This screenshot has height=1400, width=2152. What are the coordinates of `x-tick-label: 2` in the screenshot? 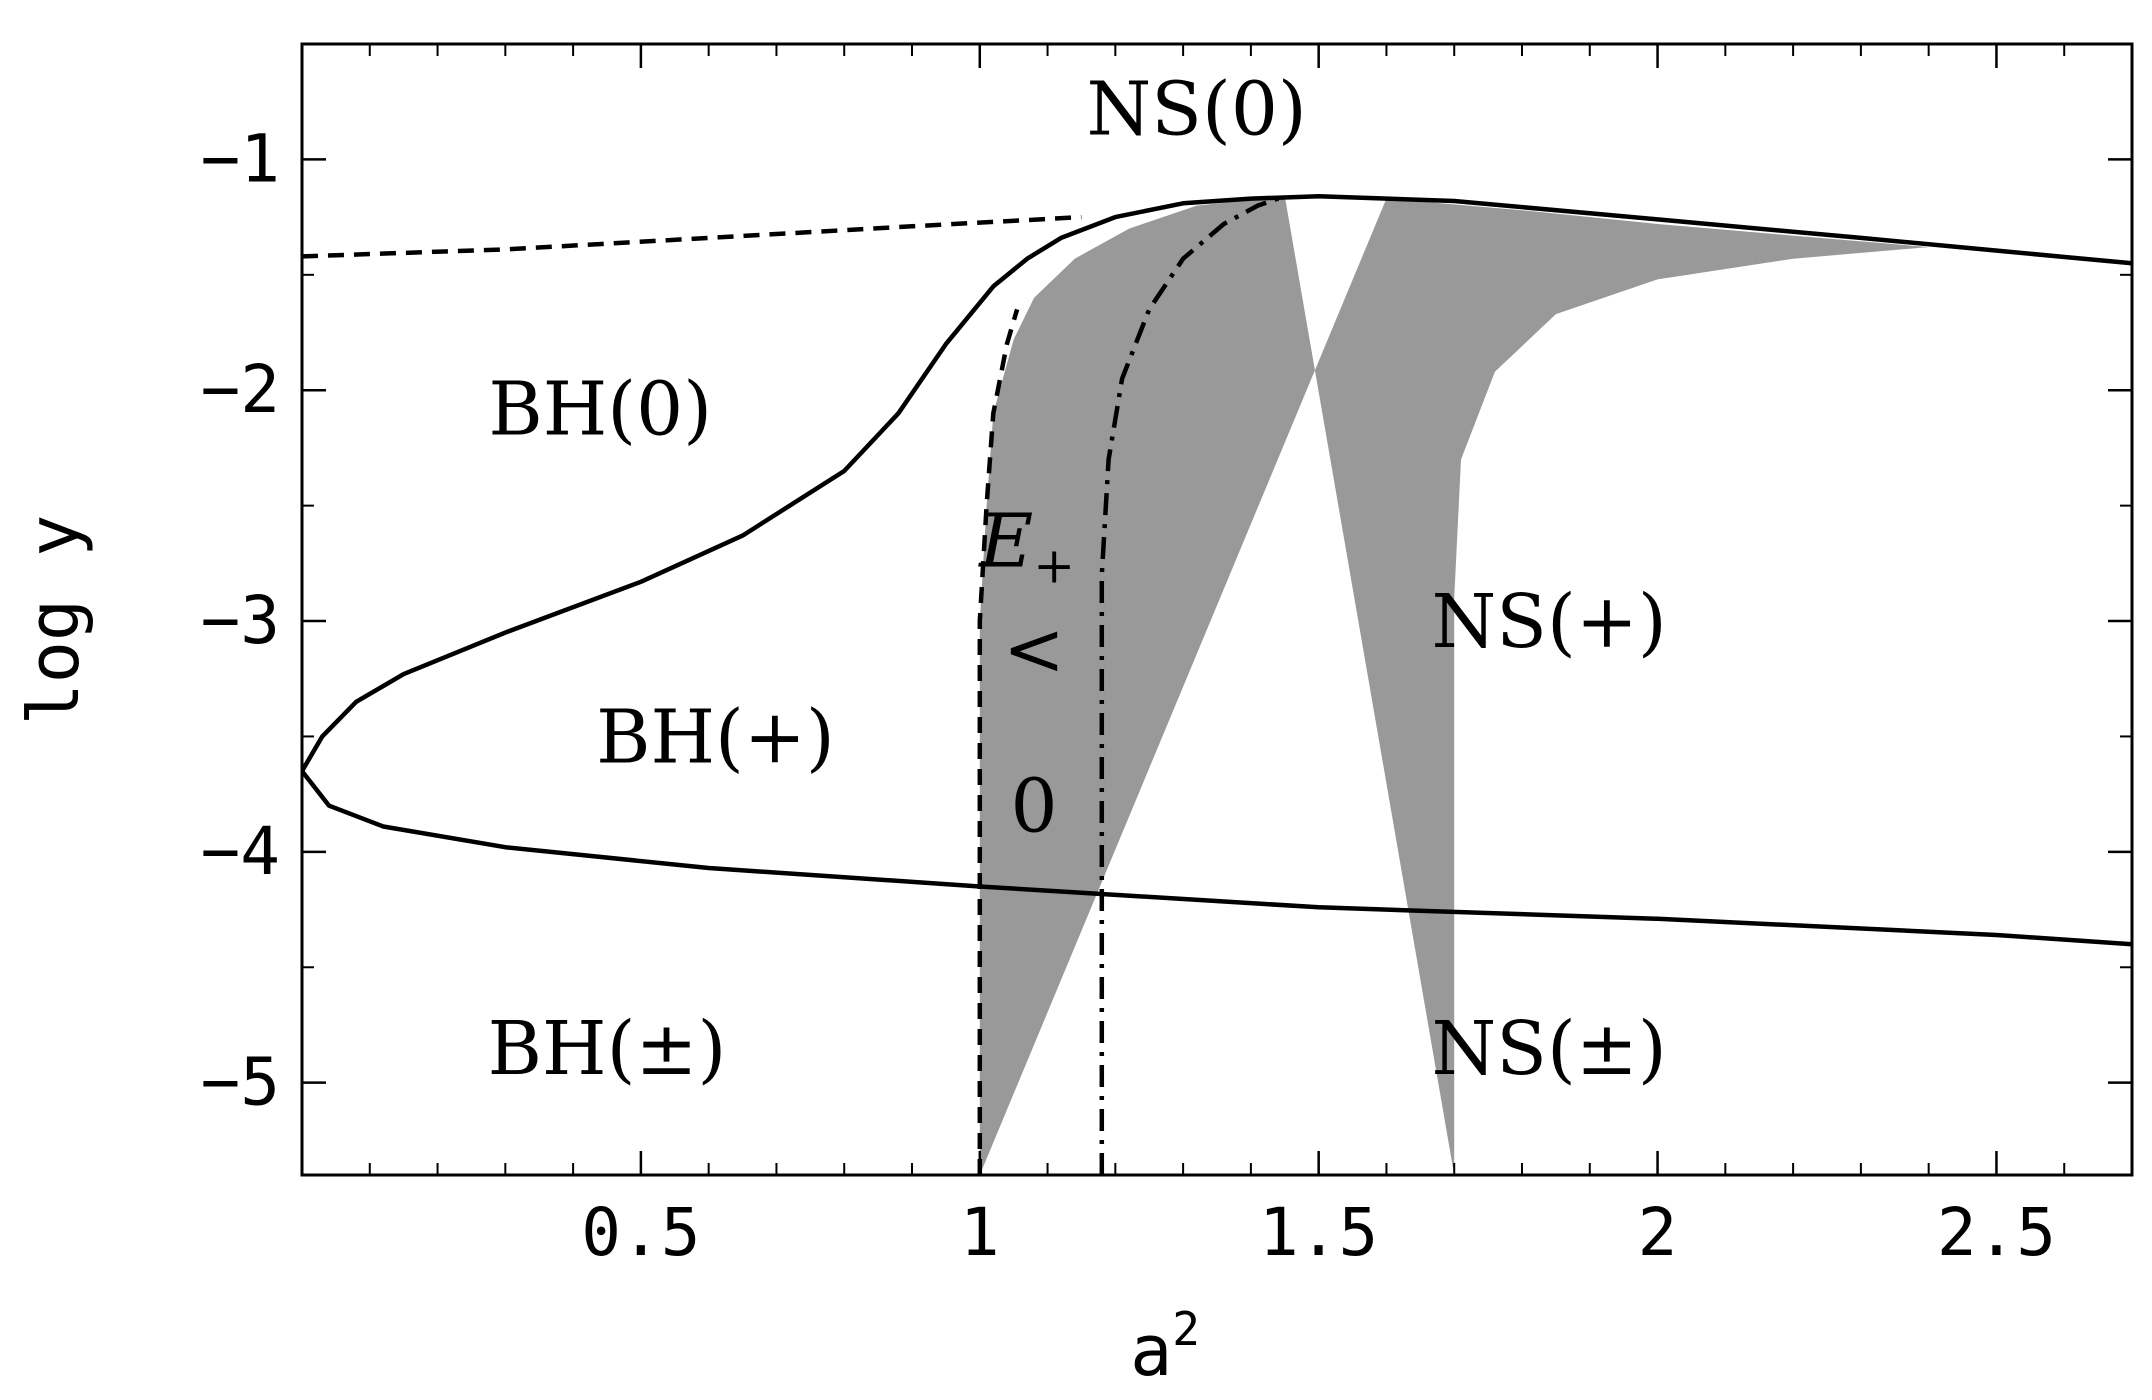 It's located at (1658, 1232).